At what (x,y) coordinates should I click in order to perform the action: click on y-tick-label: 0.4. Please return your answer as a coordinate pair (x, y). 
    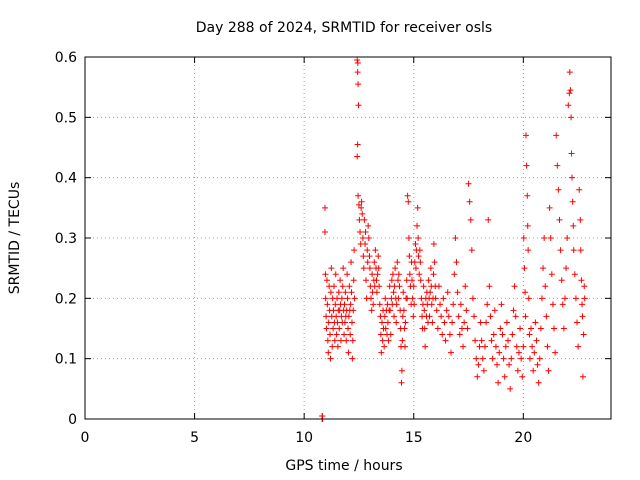
    Looking at the image, I should click on (66, 179).